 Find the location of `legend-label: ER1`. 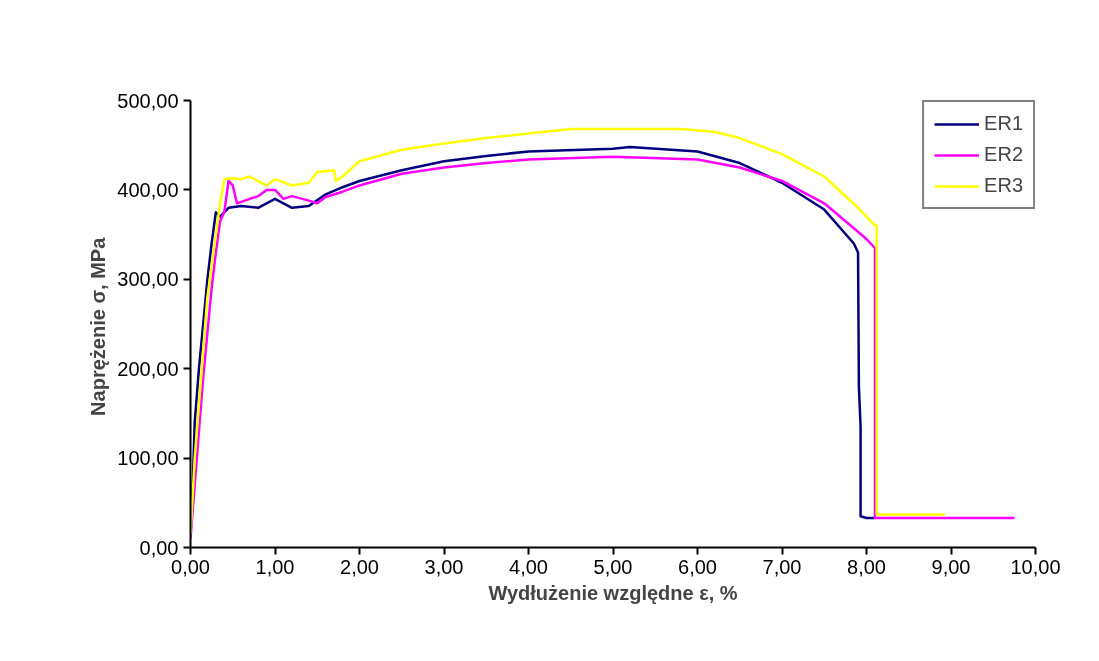

legend-label: ER1 is located at coordinates (1003, 123).